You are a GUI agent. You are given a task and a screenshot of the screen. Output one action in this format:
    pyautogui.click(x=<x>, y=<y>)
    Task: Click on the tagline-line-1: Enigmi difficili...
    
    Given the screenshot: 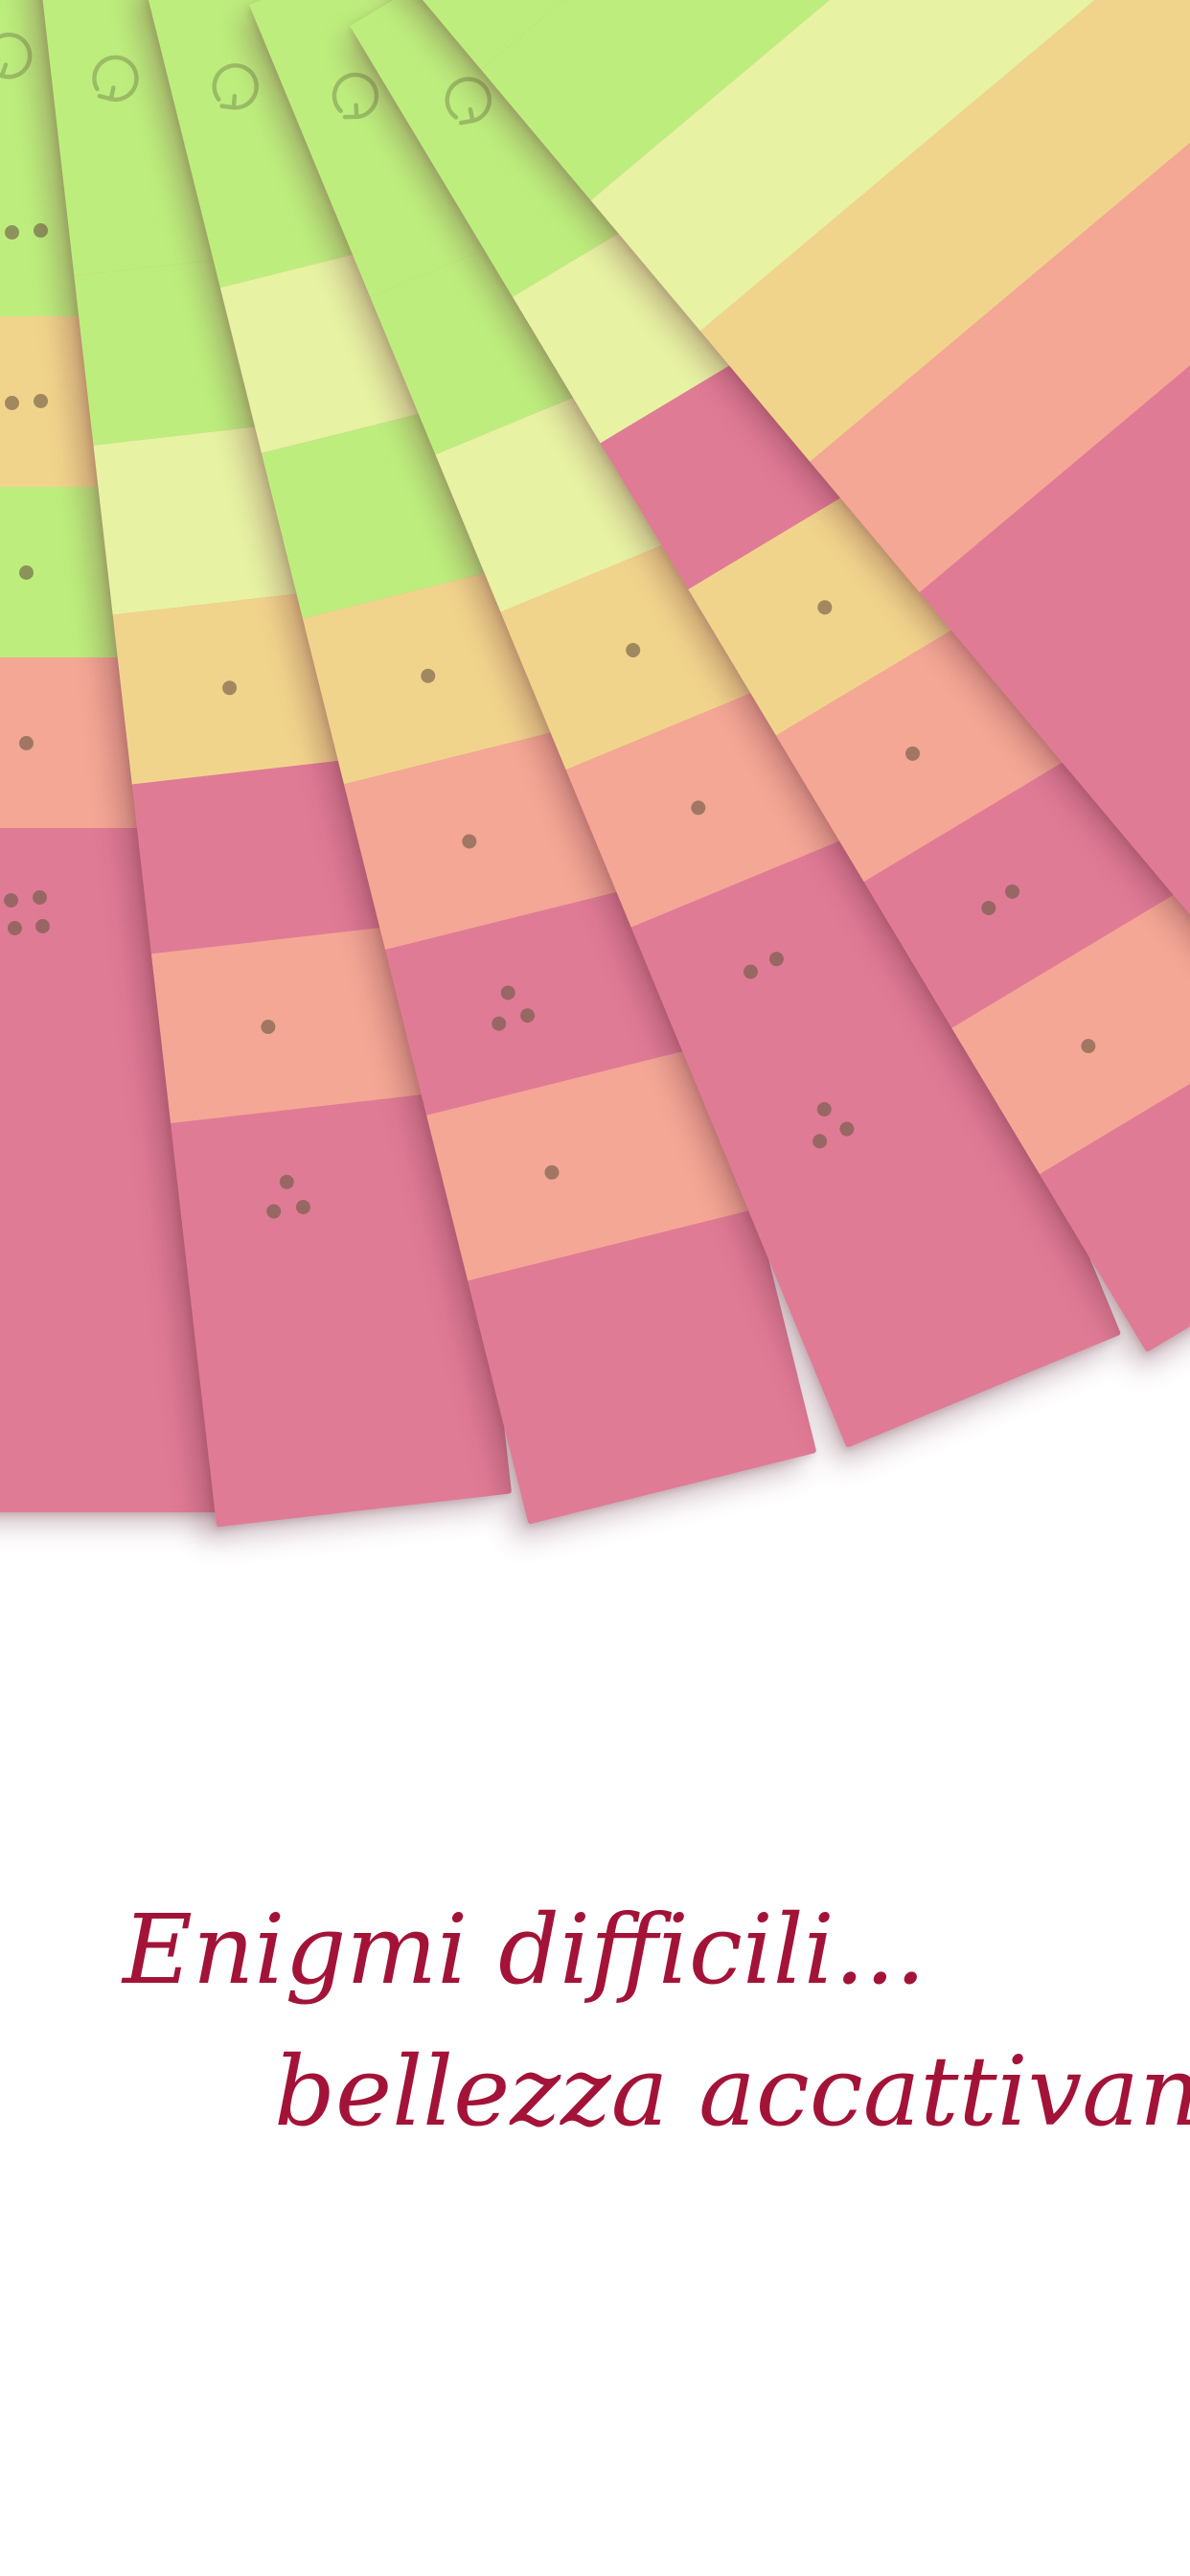 What is the action you would take?
    pyautogui.click(x=525, y=1950)
    